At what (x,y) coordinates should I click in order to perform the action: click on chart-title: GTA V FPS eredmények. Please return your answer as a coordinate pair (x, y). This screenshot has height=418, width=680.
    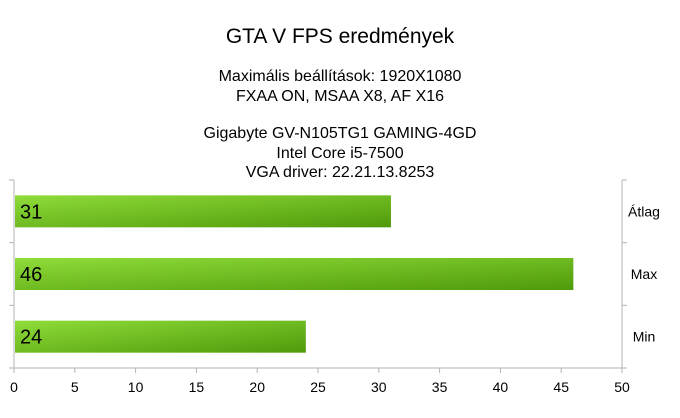
    Looking at the image, I should click on (340, 36).